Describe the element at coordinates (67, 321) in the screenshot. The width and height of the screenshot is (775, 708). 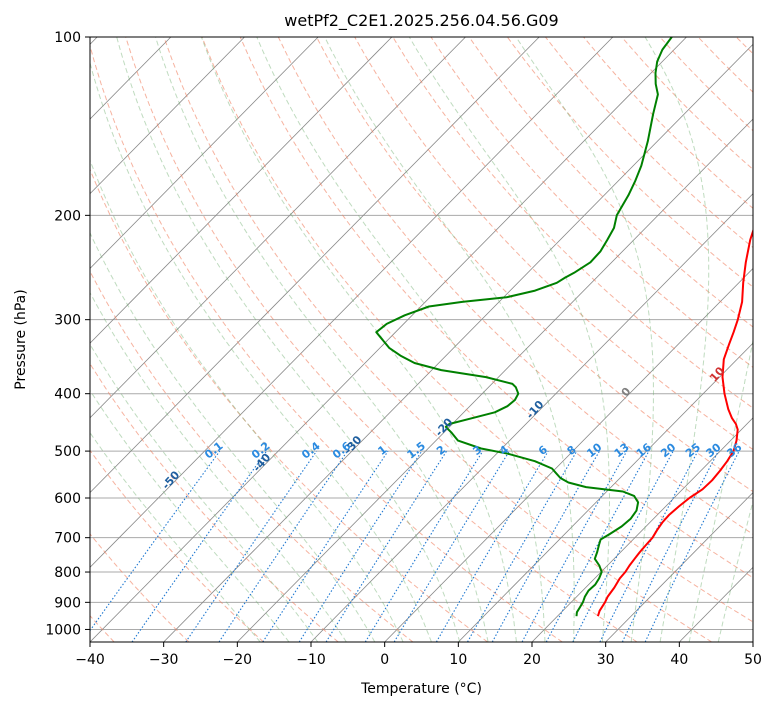
I see `y-tick-label: 300` at that location.